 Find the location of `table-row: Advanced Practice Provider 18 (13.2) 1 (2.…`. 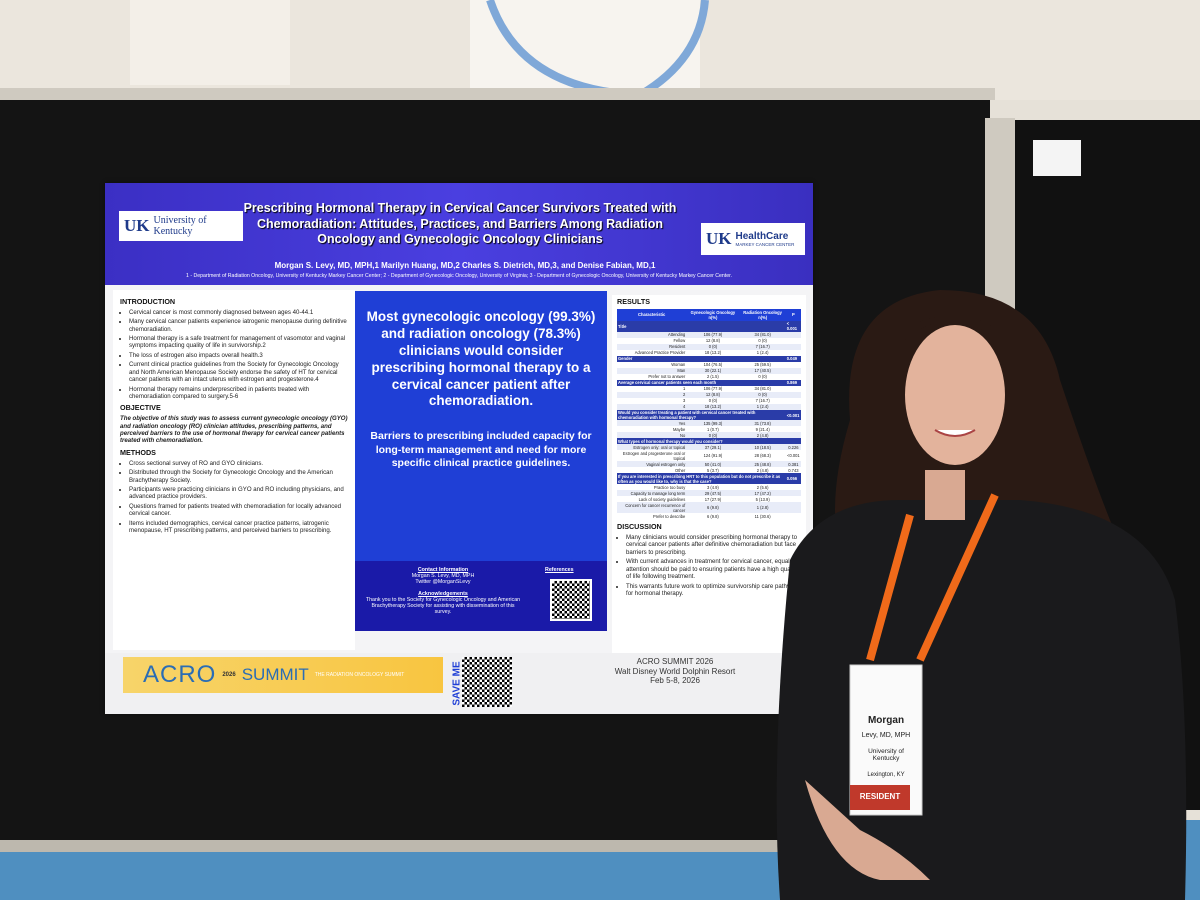

table-row: Advanced Practice Provider 18 (13.2) 1 (2.… is located at coordinates (709, 353).